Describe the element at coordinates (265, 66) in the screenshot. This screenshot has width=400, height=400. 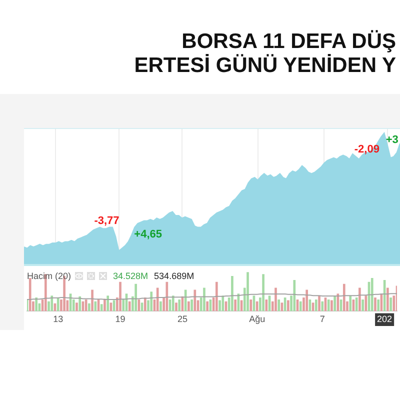
I see `chart-subtitle: ERTESİ GÜNÜ YENİDEN Y` at that location.